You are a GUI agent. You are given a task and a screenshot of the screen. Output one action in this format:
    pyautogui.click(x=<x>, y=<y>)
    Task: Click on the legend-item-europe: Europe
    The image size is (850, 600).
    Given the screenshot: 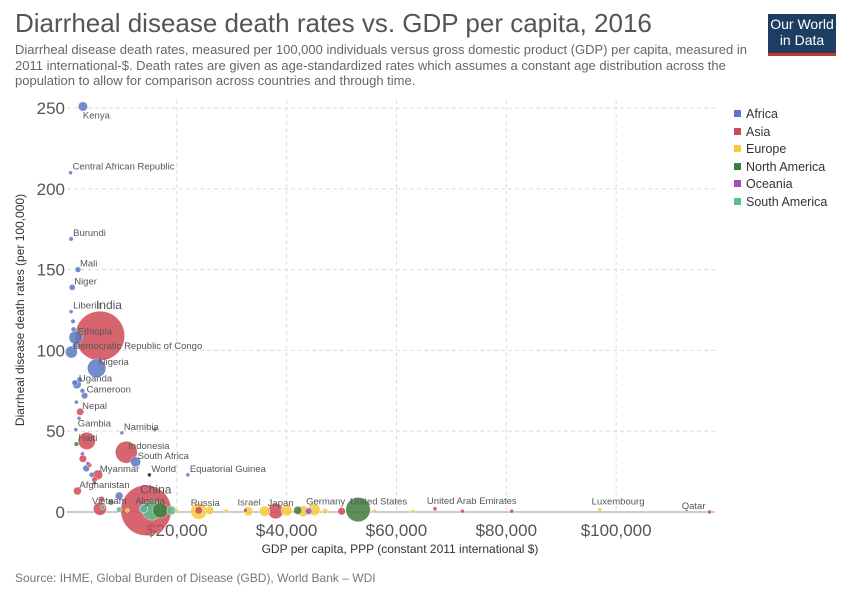 What is the action you would take?
    pyautogui.click(x=760, y=149)
    